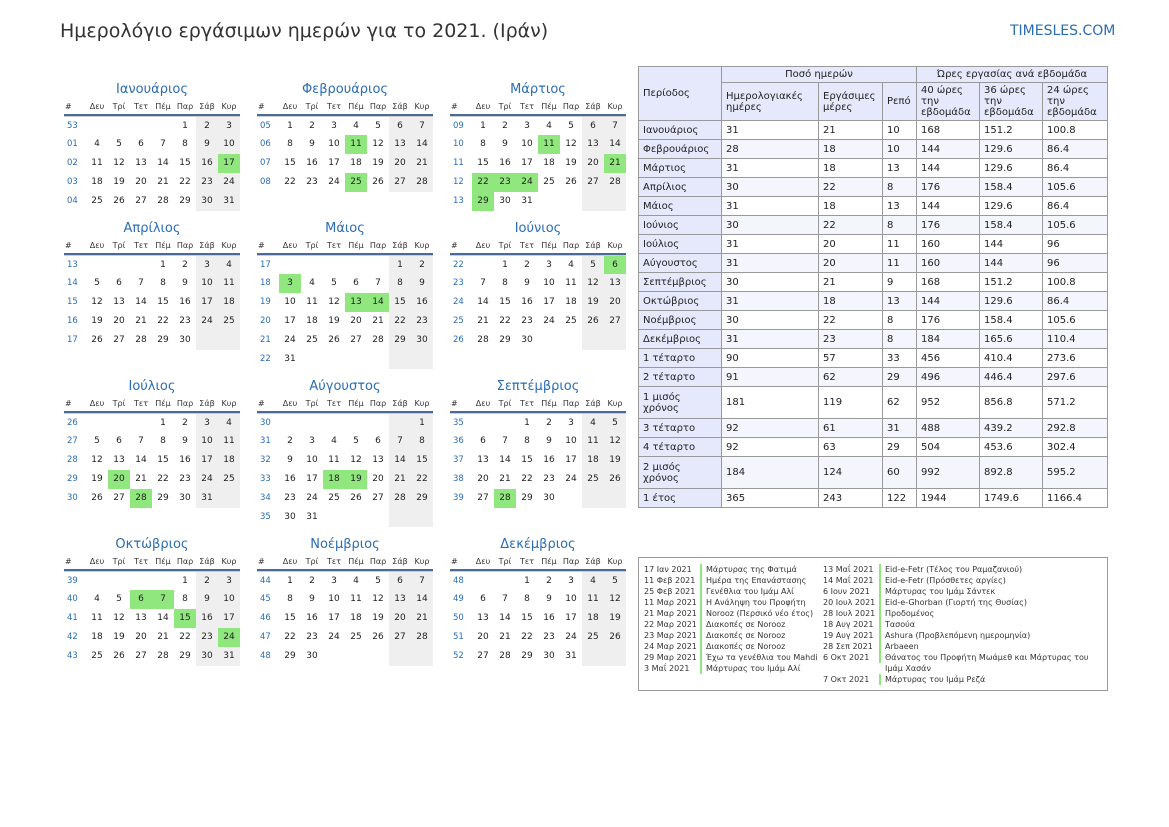  I want to click on holiday-date: 6 Οκτ 2021, so click(846, 657).